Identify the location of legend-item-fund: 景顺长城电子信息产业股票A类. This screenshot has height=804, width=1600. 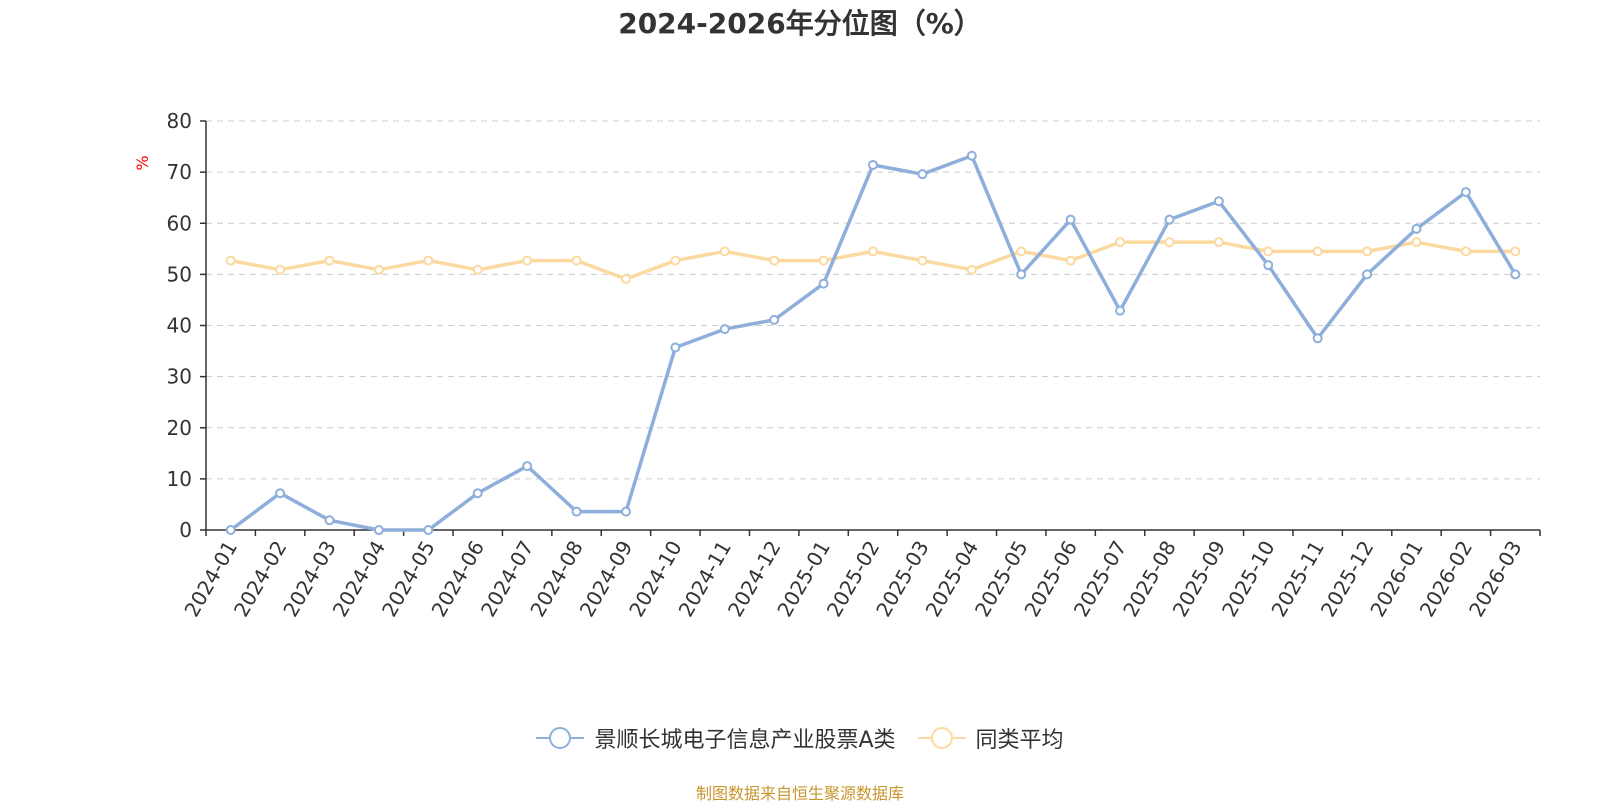
(716, 738).